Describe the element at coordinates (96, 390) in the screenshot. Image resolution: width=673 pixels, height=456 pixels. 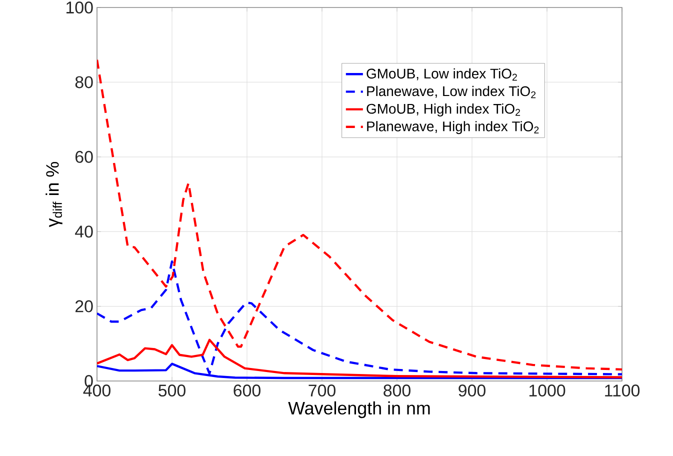
I see `x-tick-label: 400` at that location.